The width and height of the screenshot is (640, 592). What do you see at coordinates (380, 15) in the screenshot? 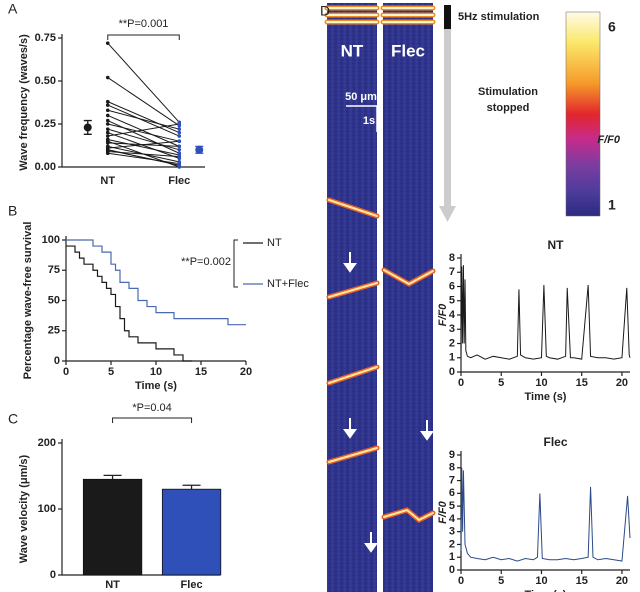
I see `stimulation-streaks` at bounding box center [380, 15].